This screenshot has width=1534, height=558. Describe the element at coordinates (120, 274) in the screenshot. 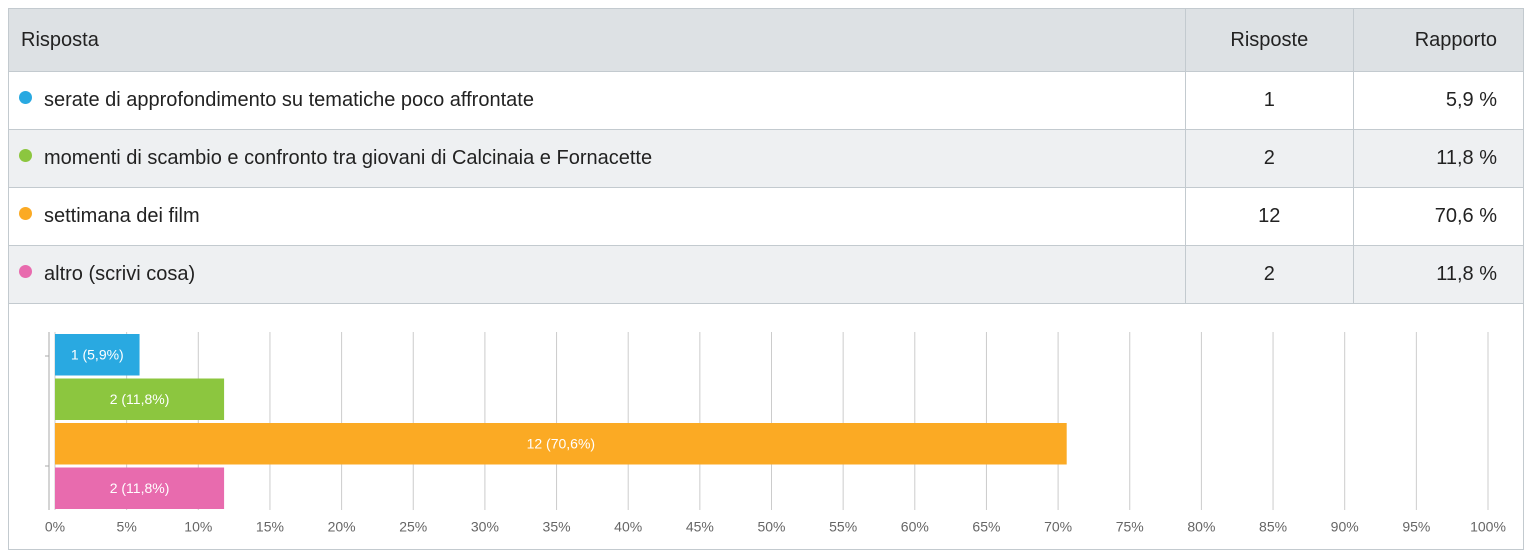

I see `answer-label: altro (scrivi cosa)` at that location.